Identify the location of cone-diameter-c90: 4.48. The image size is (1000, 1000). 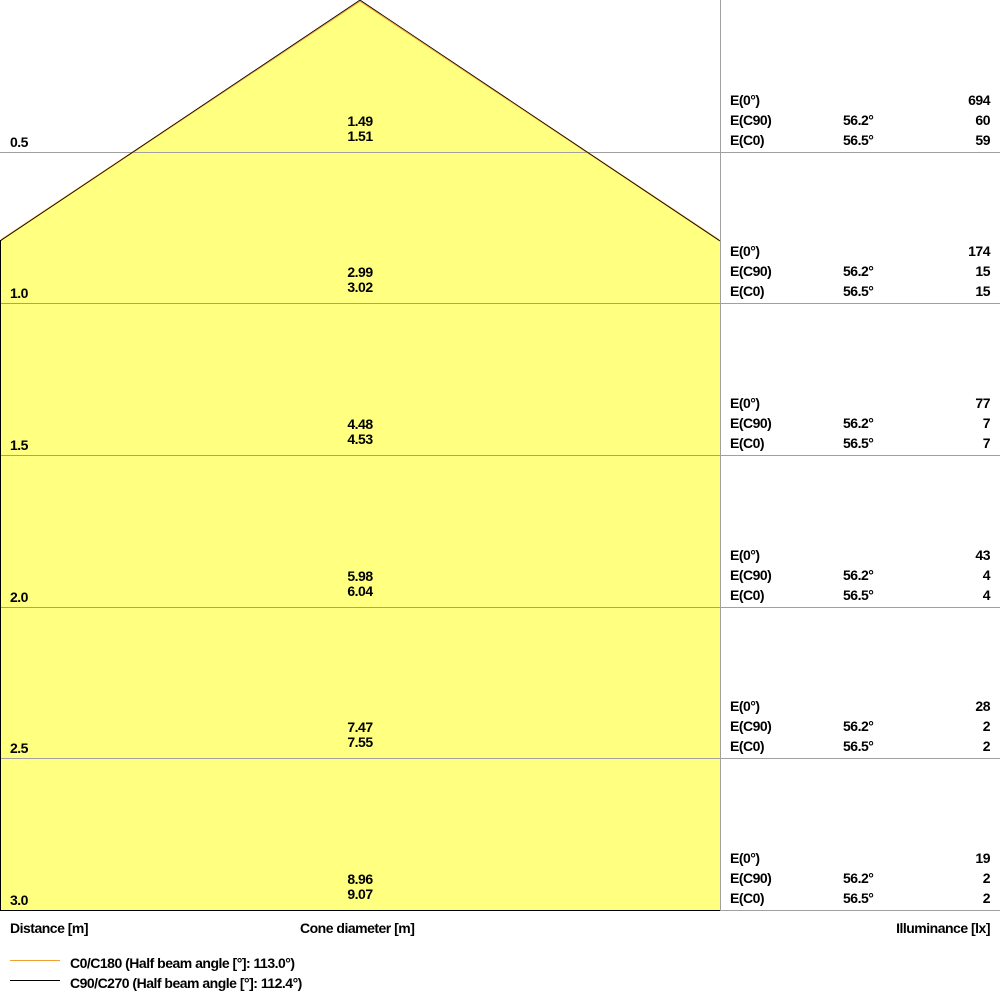
(360, 424).